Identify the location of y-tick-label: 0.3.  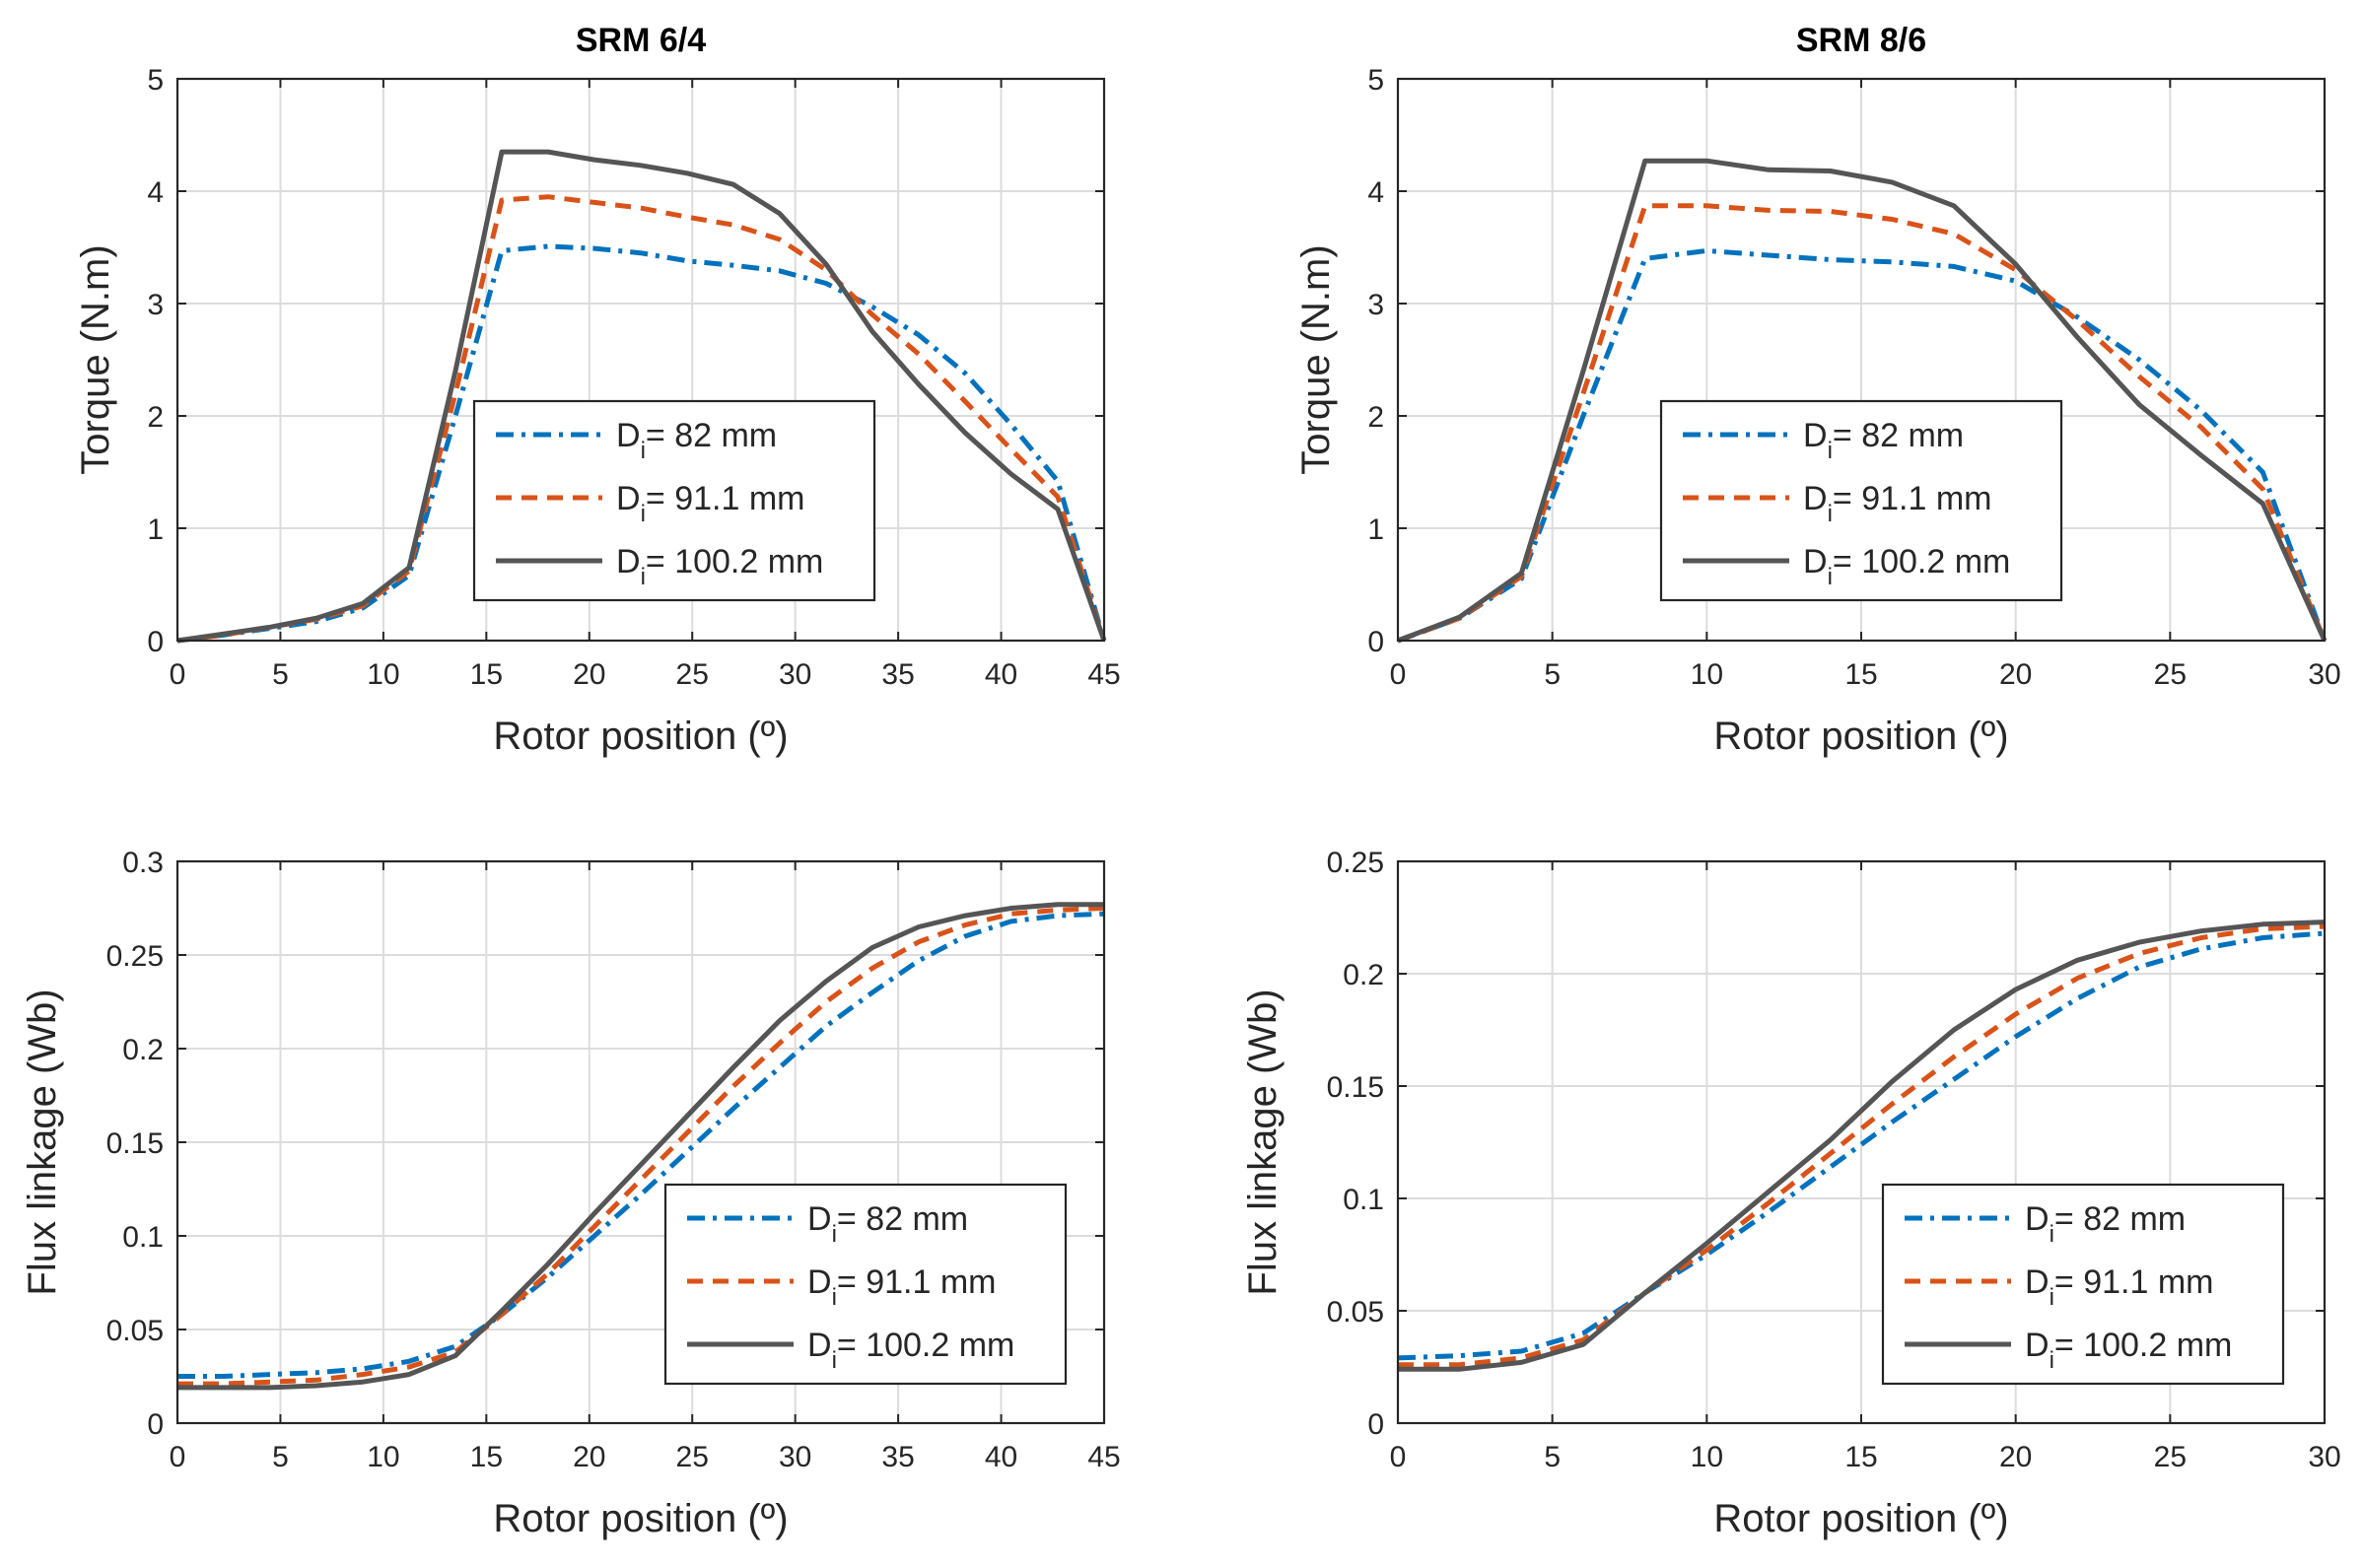
(143, 863).